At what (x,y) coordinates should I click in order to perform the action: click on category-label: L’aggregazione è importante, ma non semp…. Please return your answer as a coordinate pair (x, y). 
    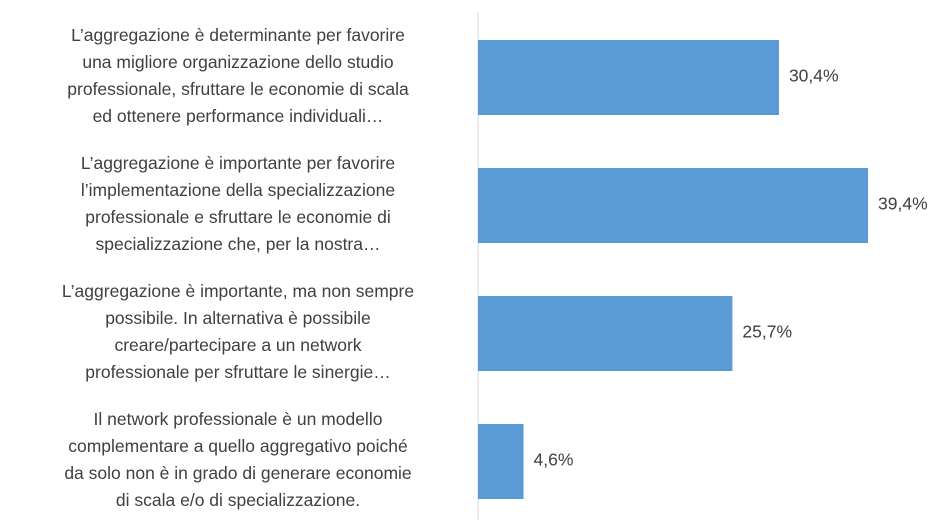
    Looking at the image, I should click on (238, 291).